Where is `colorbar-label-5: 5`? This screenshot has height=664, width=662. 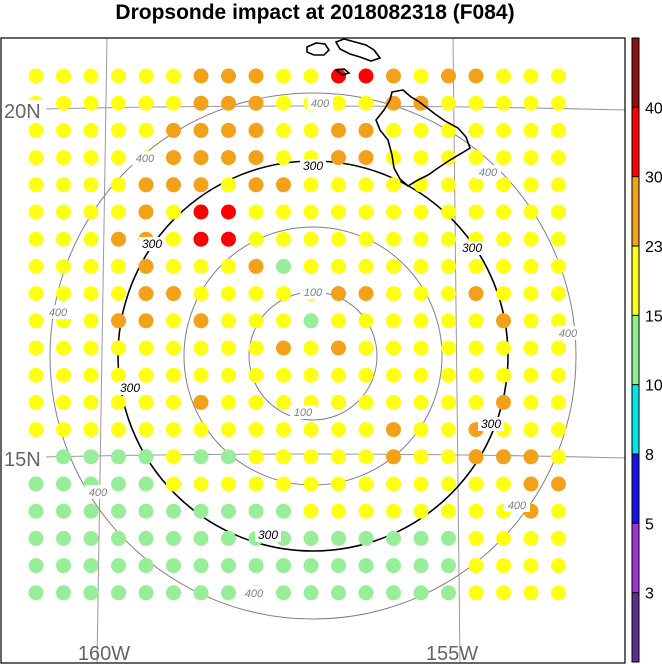 colorbar-label-5: 5 is located at coordinates (649, 524).